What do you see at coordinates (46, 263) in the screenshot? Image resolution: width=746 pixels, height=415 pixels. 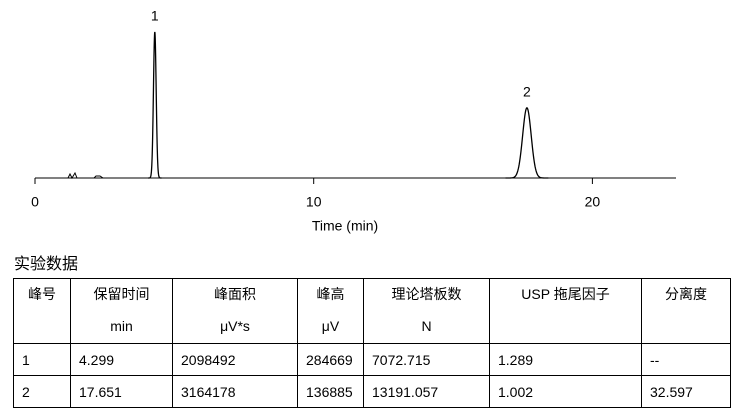 I see `table-title: 实验数据` at bounding box center [46, 263].